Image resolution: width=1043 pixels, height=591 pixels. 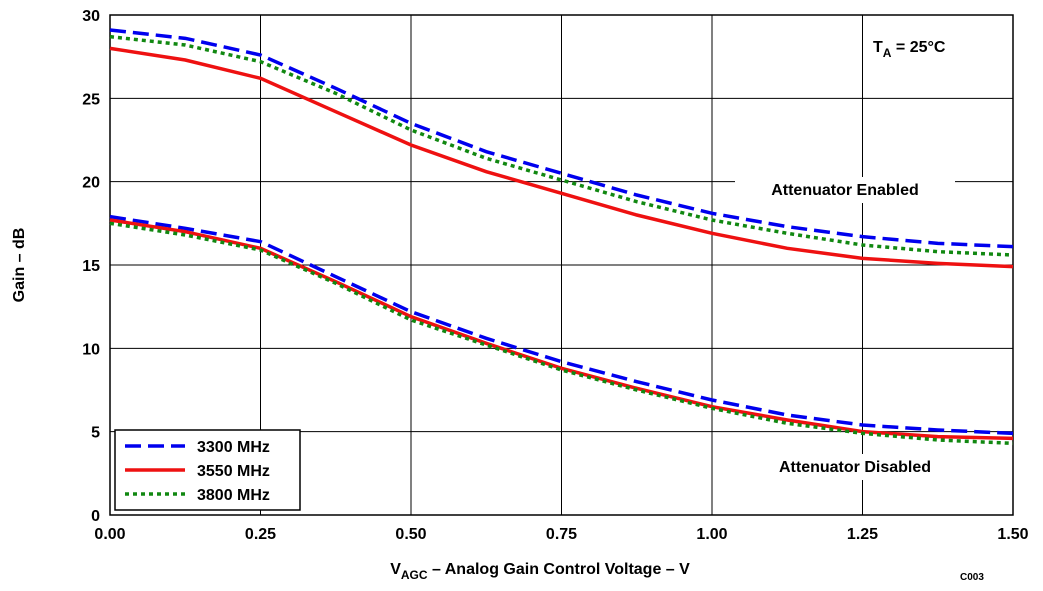 I want to click on x-label-sub: AGC, so click(x=414, y=575).